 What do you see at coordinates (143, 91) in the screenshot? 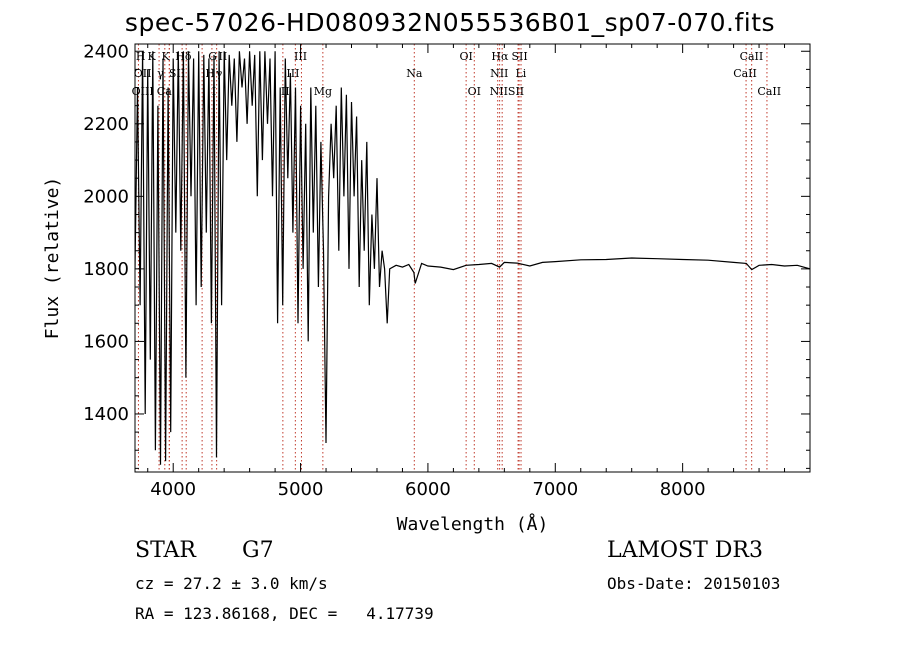
I see `marker-label: OIII` at bounding box center [143, 91].